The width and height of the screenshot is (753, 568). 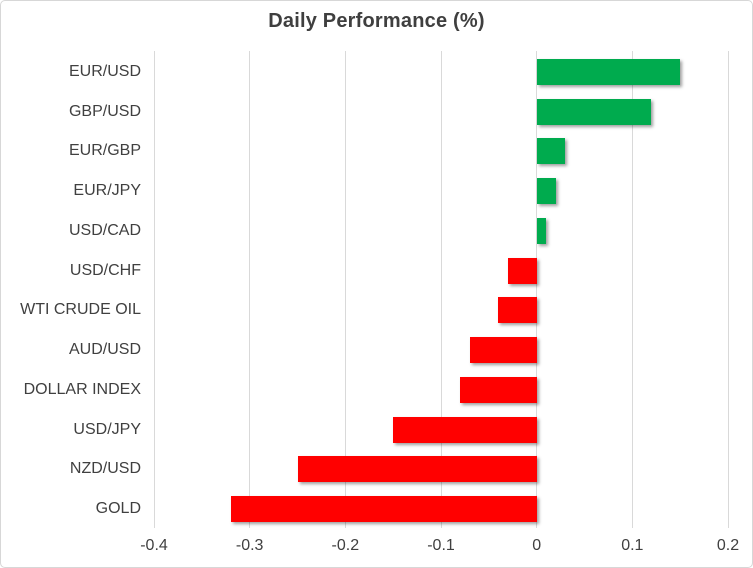 What do you see at coordinates (417, 469) in the screenshot?
I see `bar-nzd-usd` at bounding box center [417, 469].